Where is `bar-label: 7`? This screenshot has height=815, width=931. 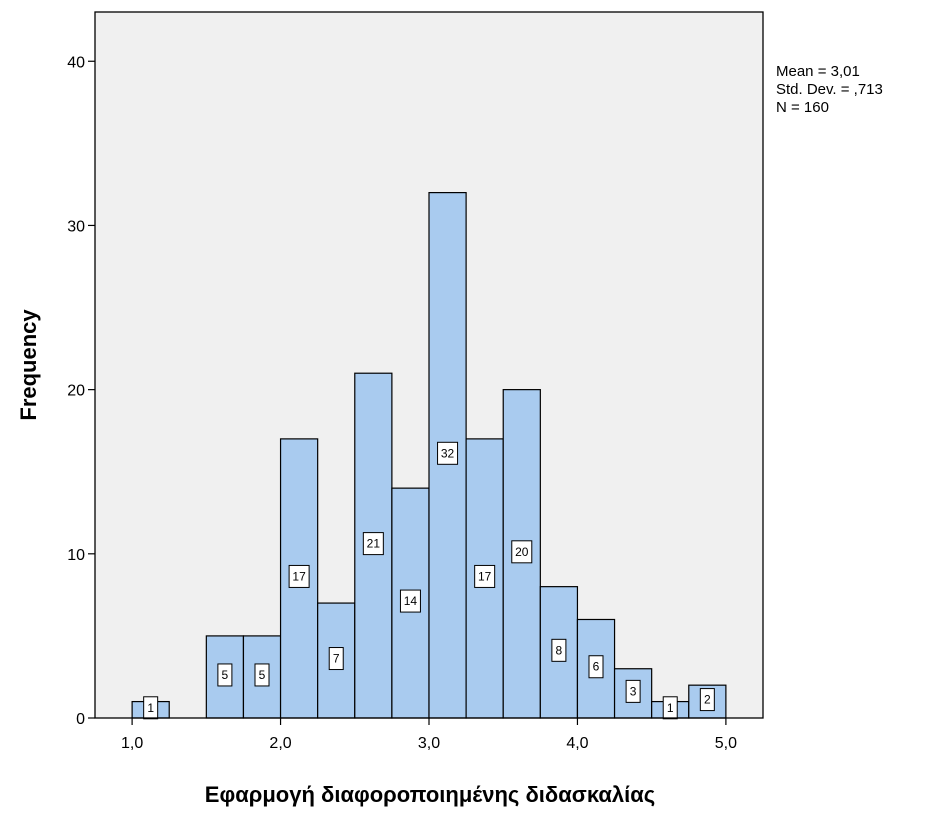
bar-label: 7 is located at coordinates (336, 659).